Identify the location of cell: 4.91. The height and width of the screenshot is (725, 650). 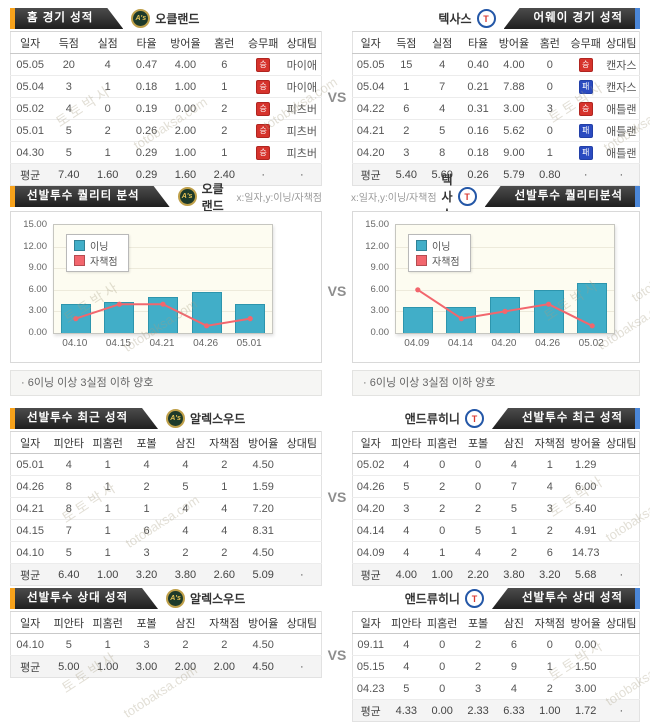
(585, 530).